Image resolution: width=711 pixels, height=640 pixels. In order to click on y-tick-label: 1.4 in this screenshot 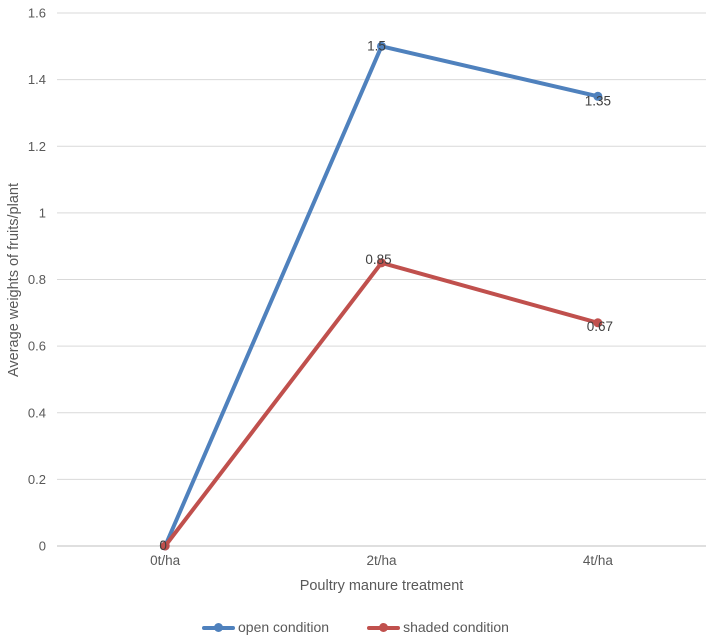, I will do `click(37, 79)`.